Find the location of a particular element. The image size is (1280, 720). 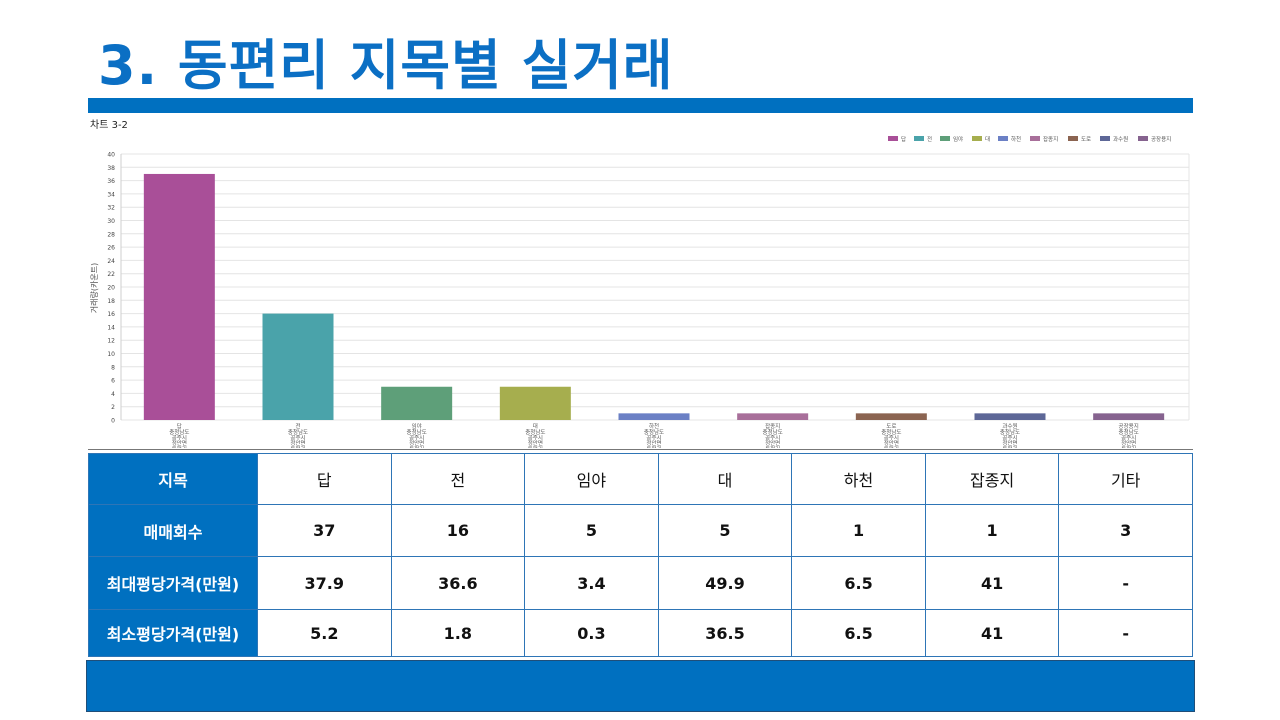

y-tick-label: 18 is located at coordinates (111, 301).